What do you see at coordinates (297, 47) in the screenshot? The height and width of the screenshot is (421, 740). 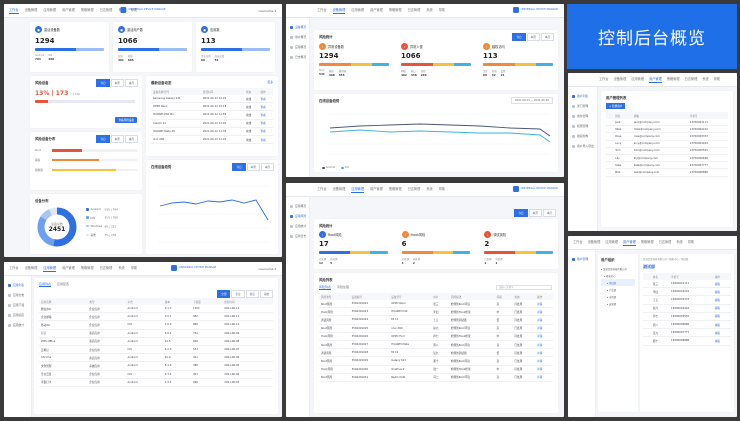 I see `sidebar-item: 应用概况` at bounding box center [297, 47].